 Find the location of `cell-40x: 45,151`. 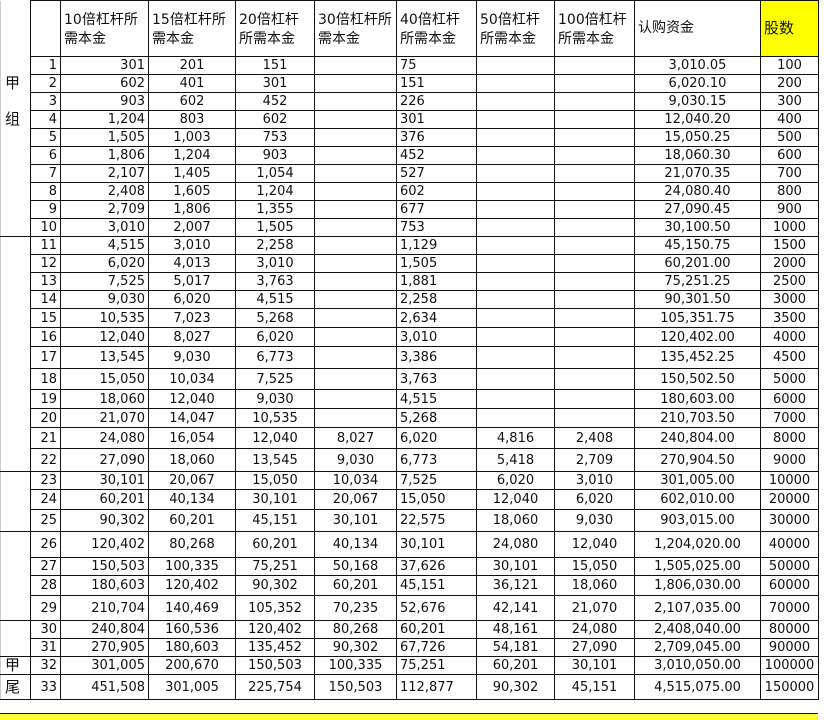

cell-40x: 45,151 is located at coordinates (436, 585).